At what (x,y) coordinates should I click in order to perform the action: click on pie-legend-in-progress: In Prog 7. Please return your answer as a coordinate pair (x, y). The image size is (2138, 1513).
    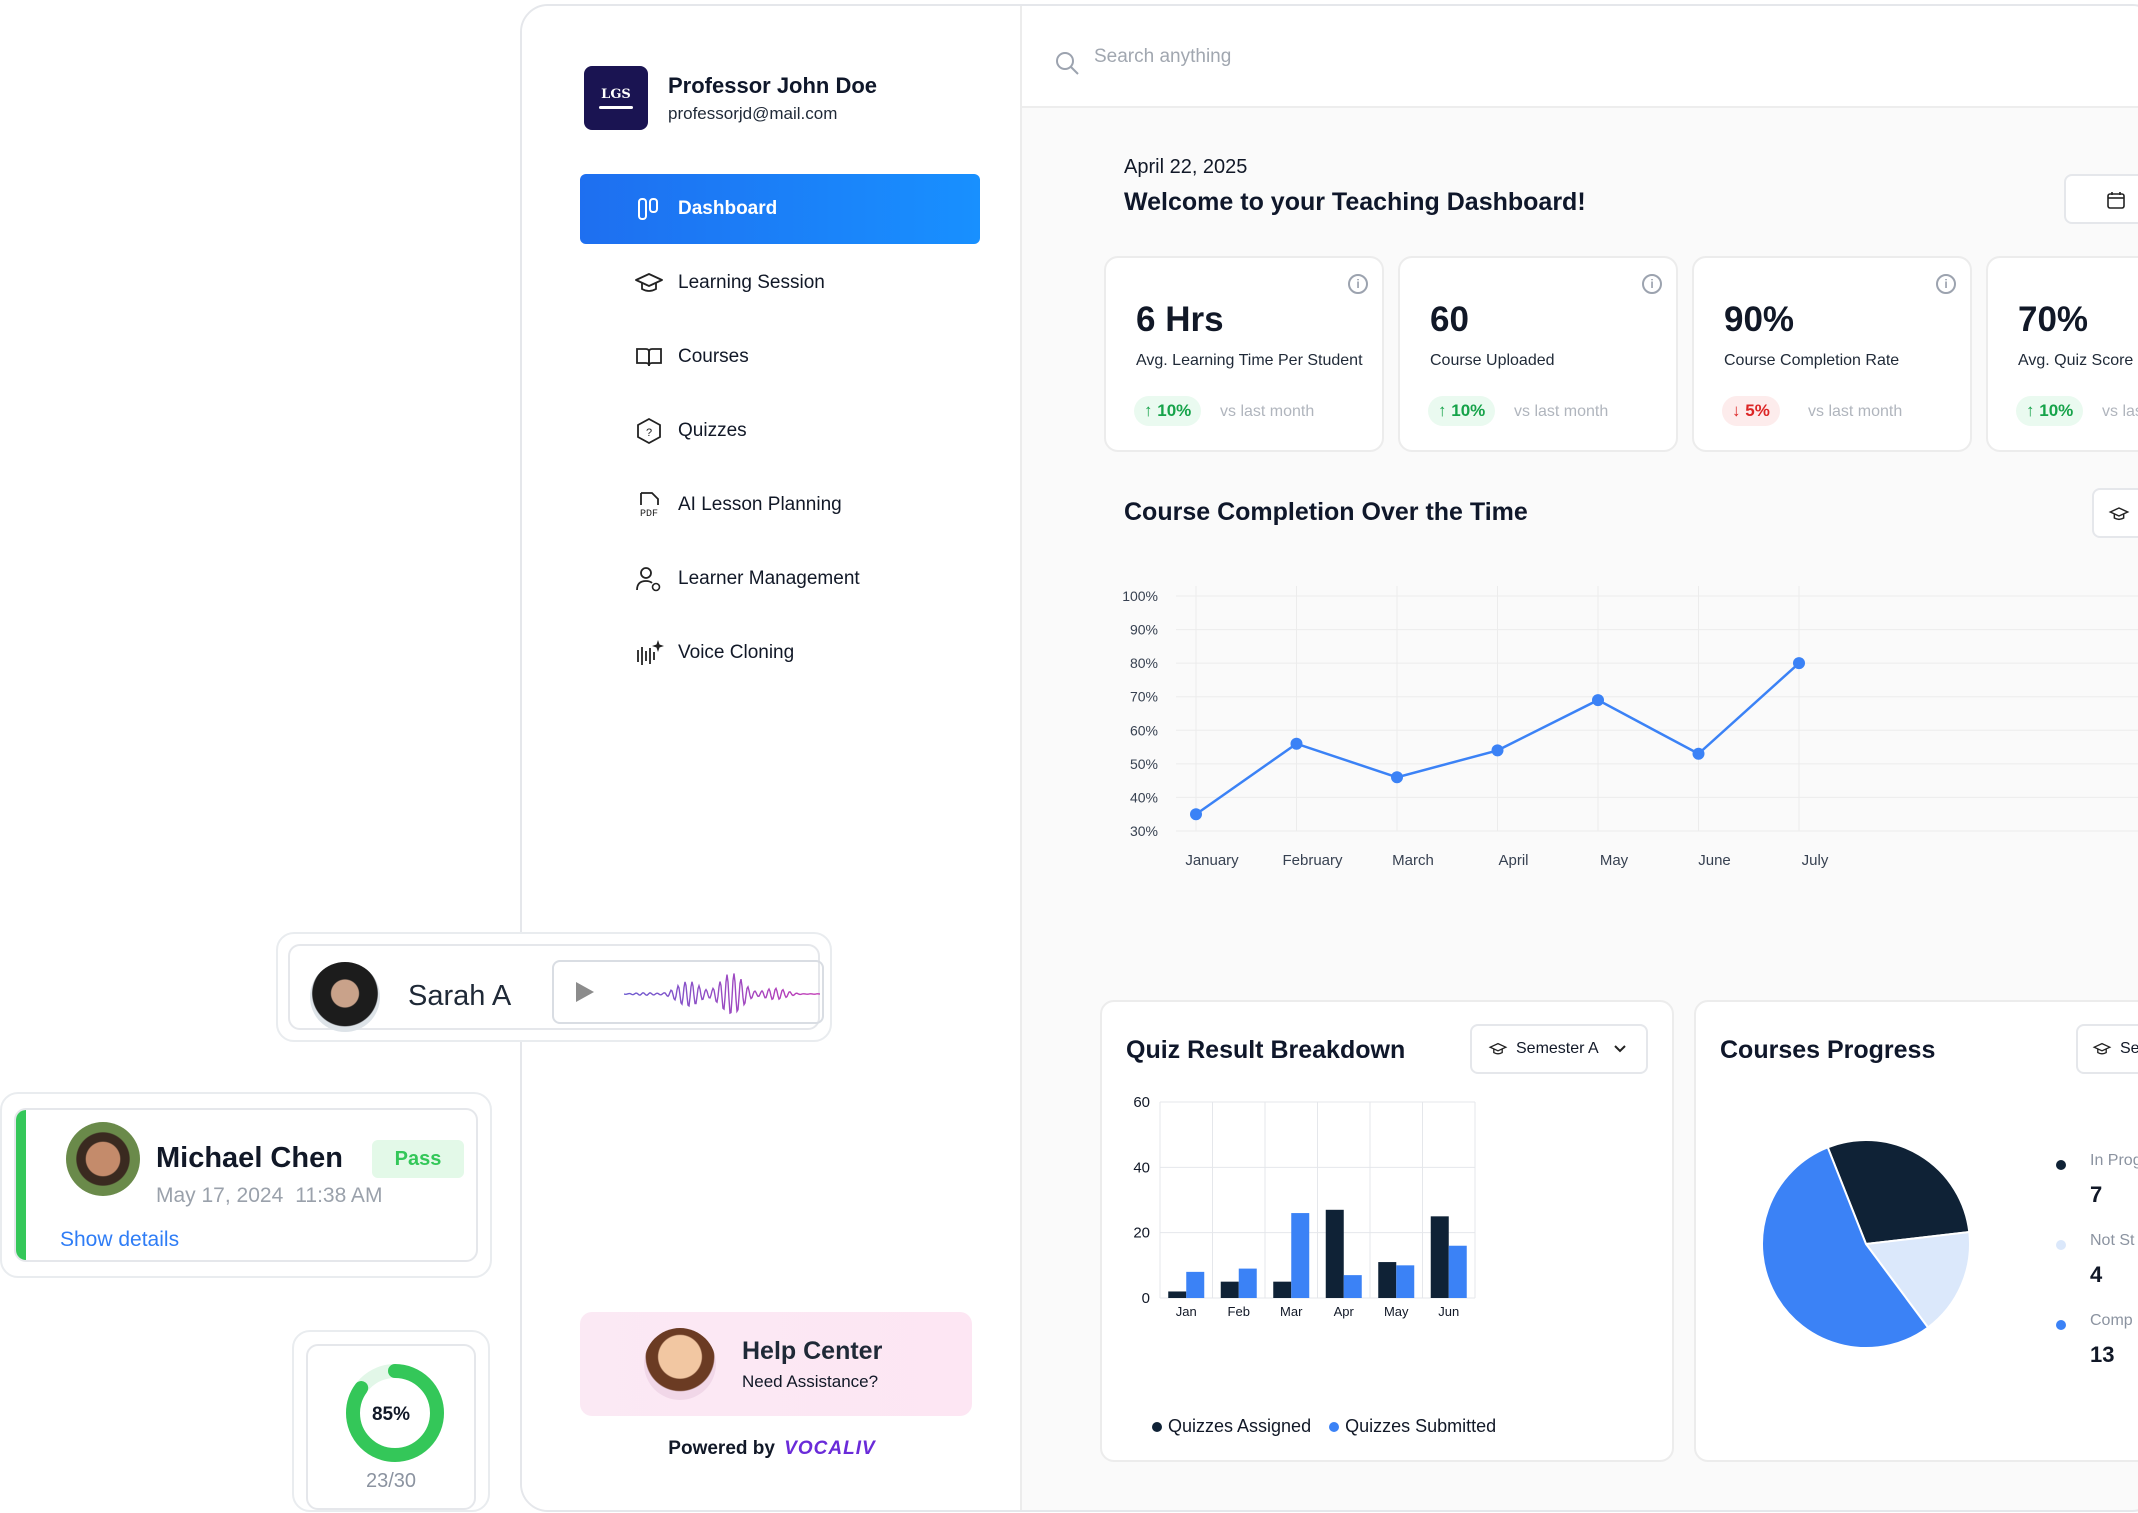
    Looking at the image, I should click on (2097, 1180).